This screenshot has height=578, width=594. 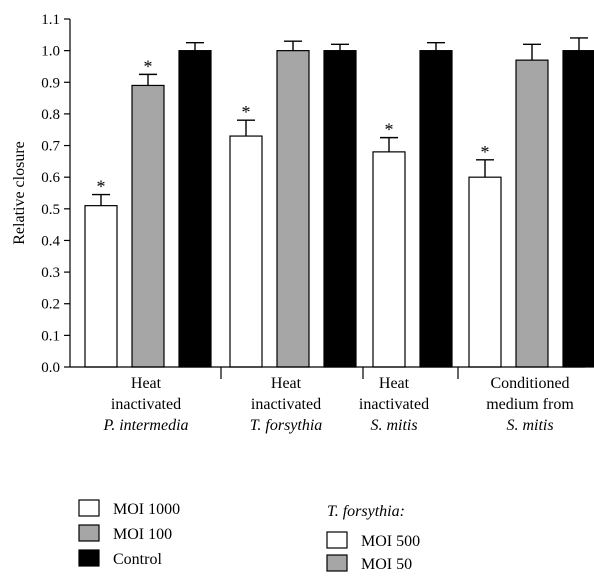 What do you see at coordinates (50, 83) in the screenshot?
I see `y-tick-label: 0.9` at bounding box center [50, 83].